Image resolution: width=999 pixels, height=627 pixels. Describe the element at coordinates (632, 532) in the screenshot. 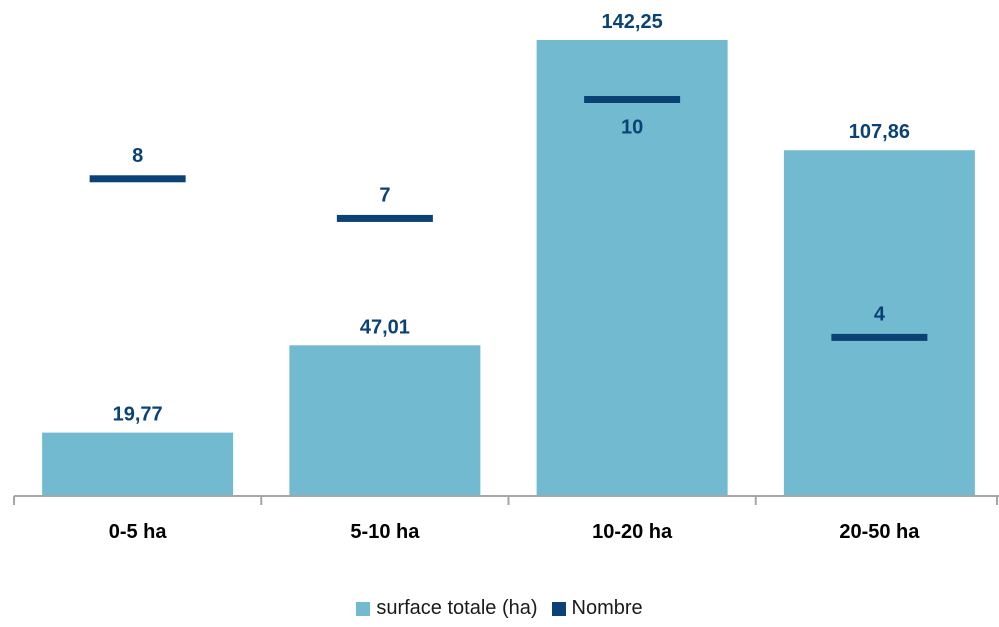

I see `x-tick-label: 10-20 ha` at that location.